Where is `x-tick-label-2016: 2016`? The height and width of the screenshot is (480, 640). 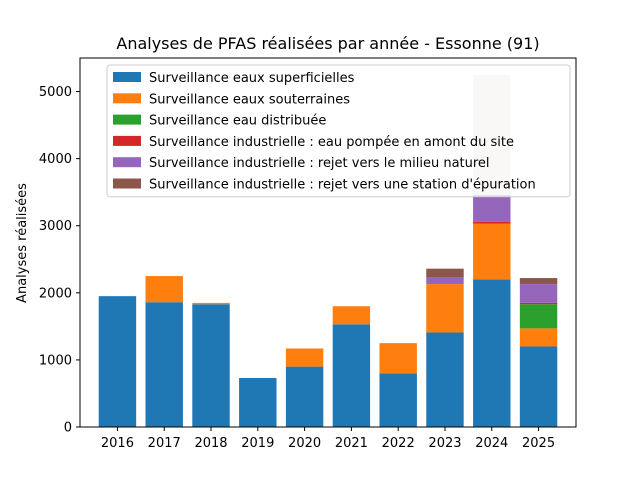
x-tick-label-2016: 2016 is located at coordinates (117, 443).